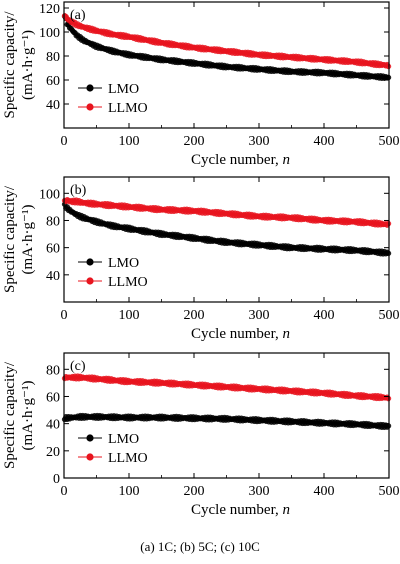 The width and height of the screenshot is (400, 564). Describe the element at coordinates (53, 452) in the screenshot. I see `y-tick-label: 20` at that location.